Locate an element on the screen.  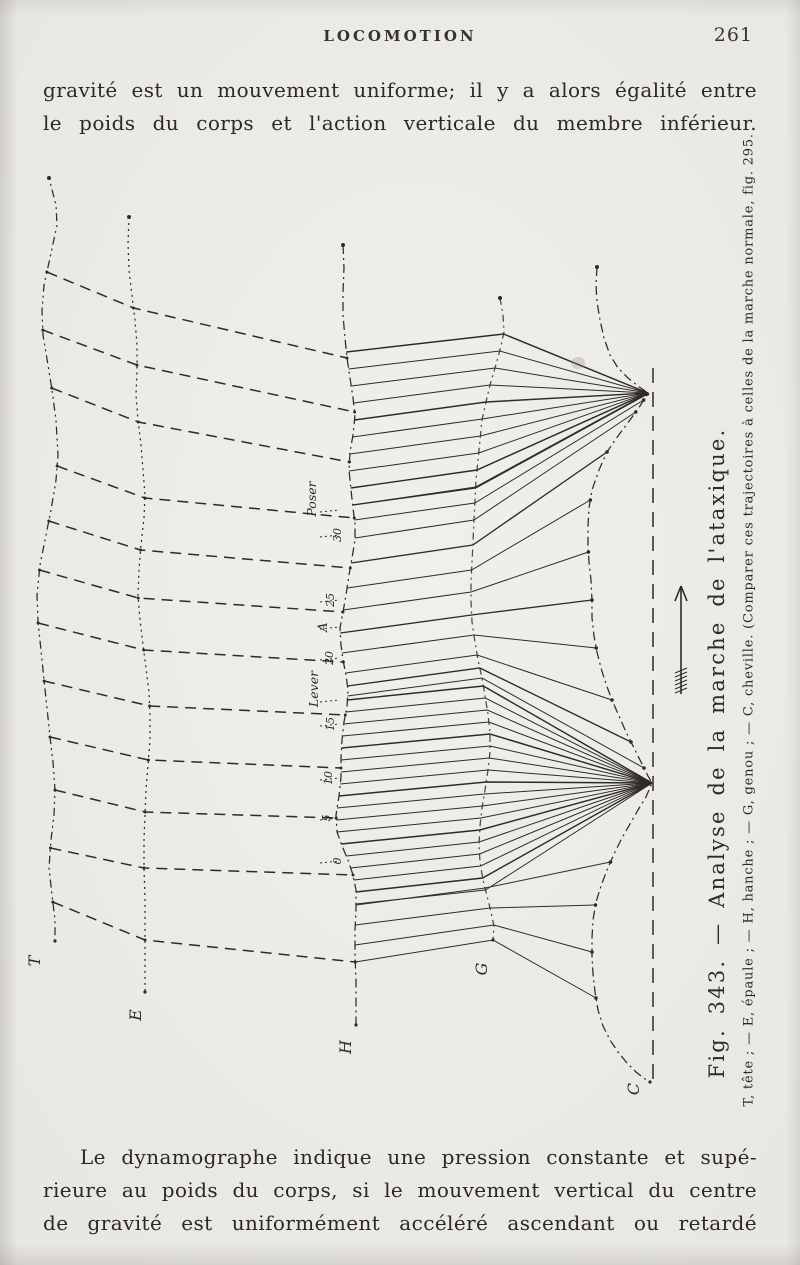
direction-arrow is located at coordinates (681, 639).